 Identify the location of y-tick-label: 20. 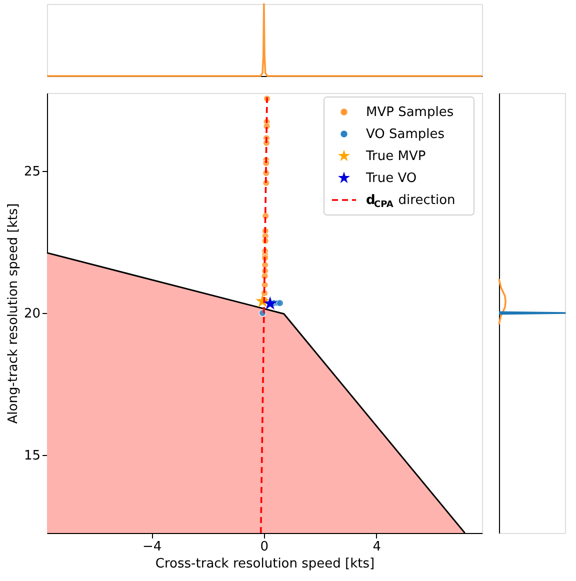
(32, 314).